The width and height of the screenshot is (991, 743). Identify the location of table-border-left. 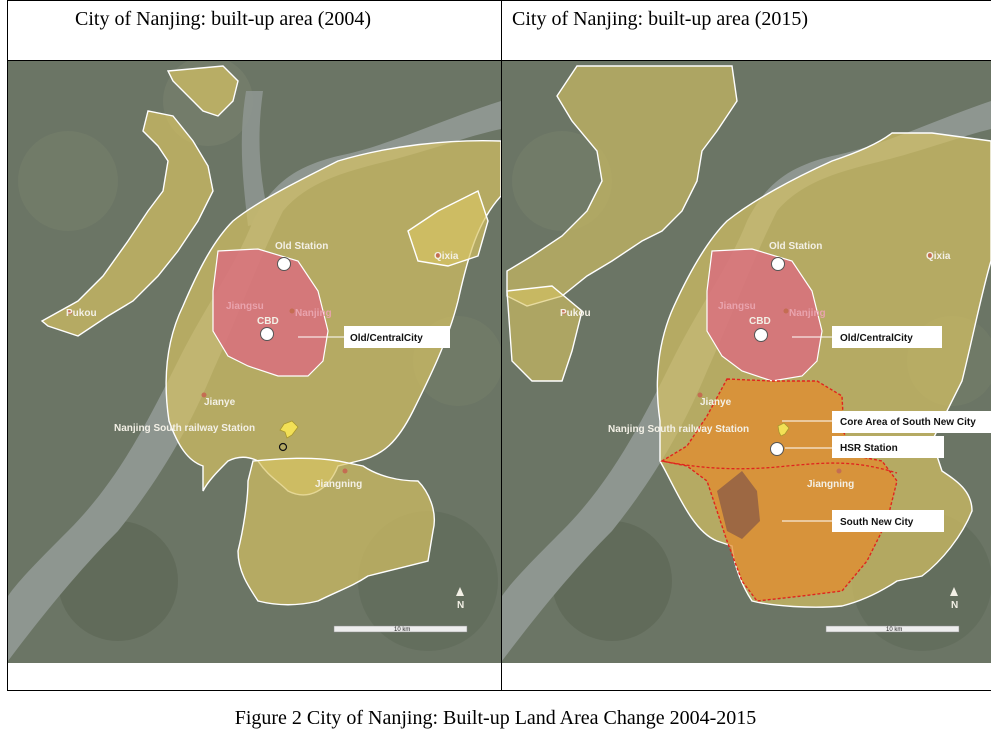
(7, 345).